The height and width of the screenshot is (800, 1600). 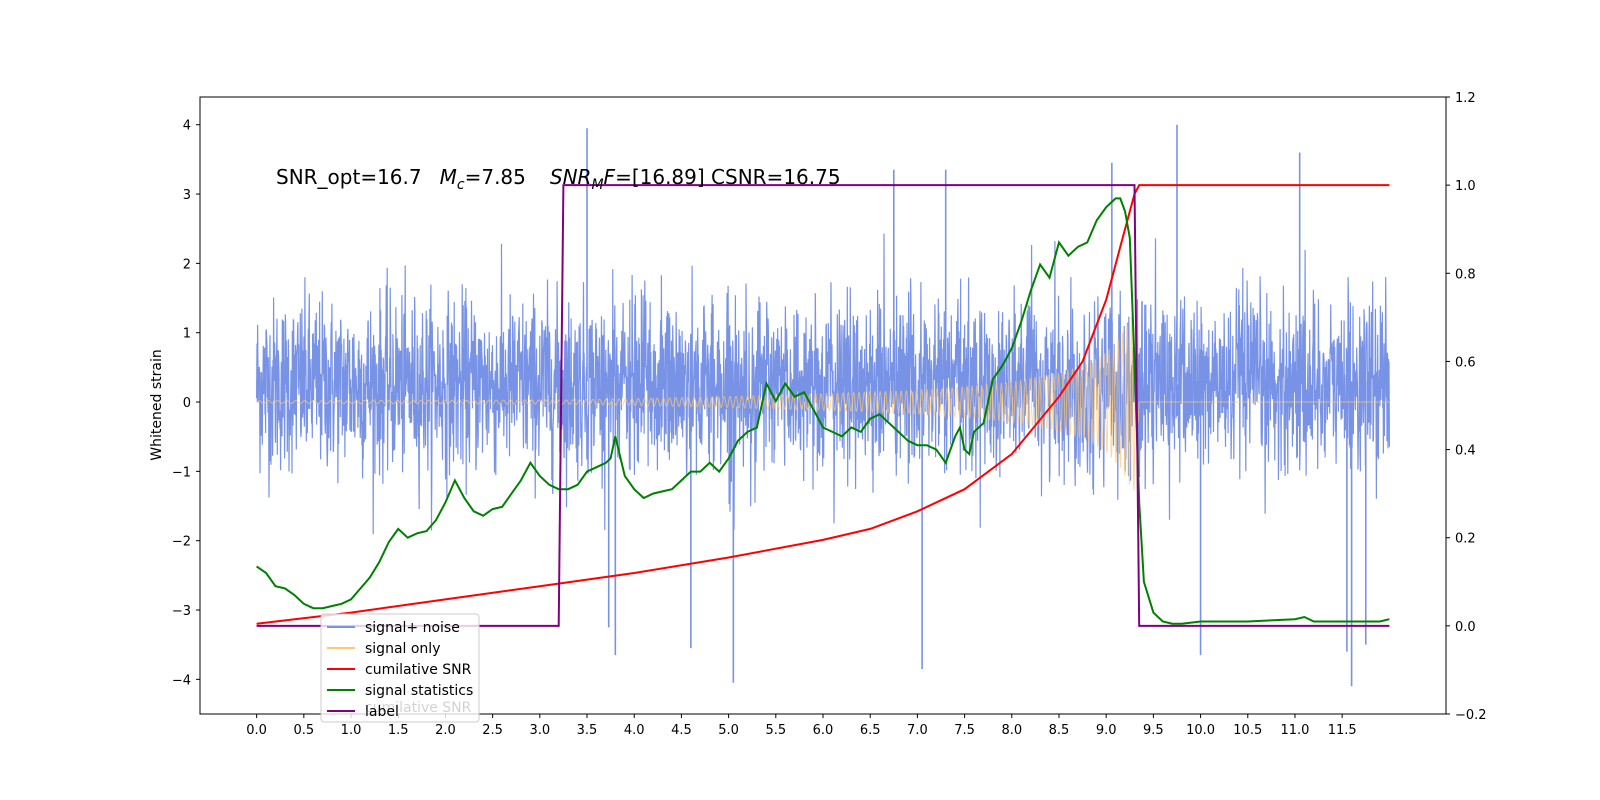 I want to click on x-tick-label: 9.0, so click(x=1106, y=730).